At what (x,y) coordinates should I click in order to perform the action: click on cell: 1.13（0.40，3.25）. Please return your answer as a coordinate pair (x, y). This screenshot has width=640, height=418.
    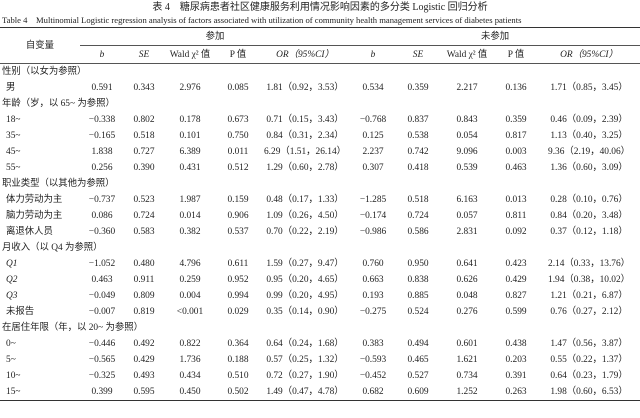
    Looking at the image, I should click on (589, 136).